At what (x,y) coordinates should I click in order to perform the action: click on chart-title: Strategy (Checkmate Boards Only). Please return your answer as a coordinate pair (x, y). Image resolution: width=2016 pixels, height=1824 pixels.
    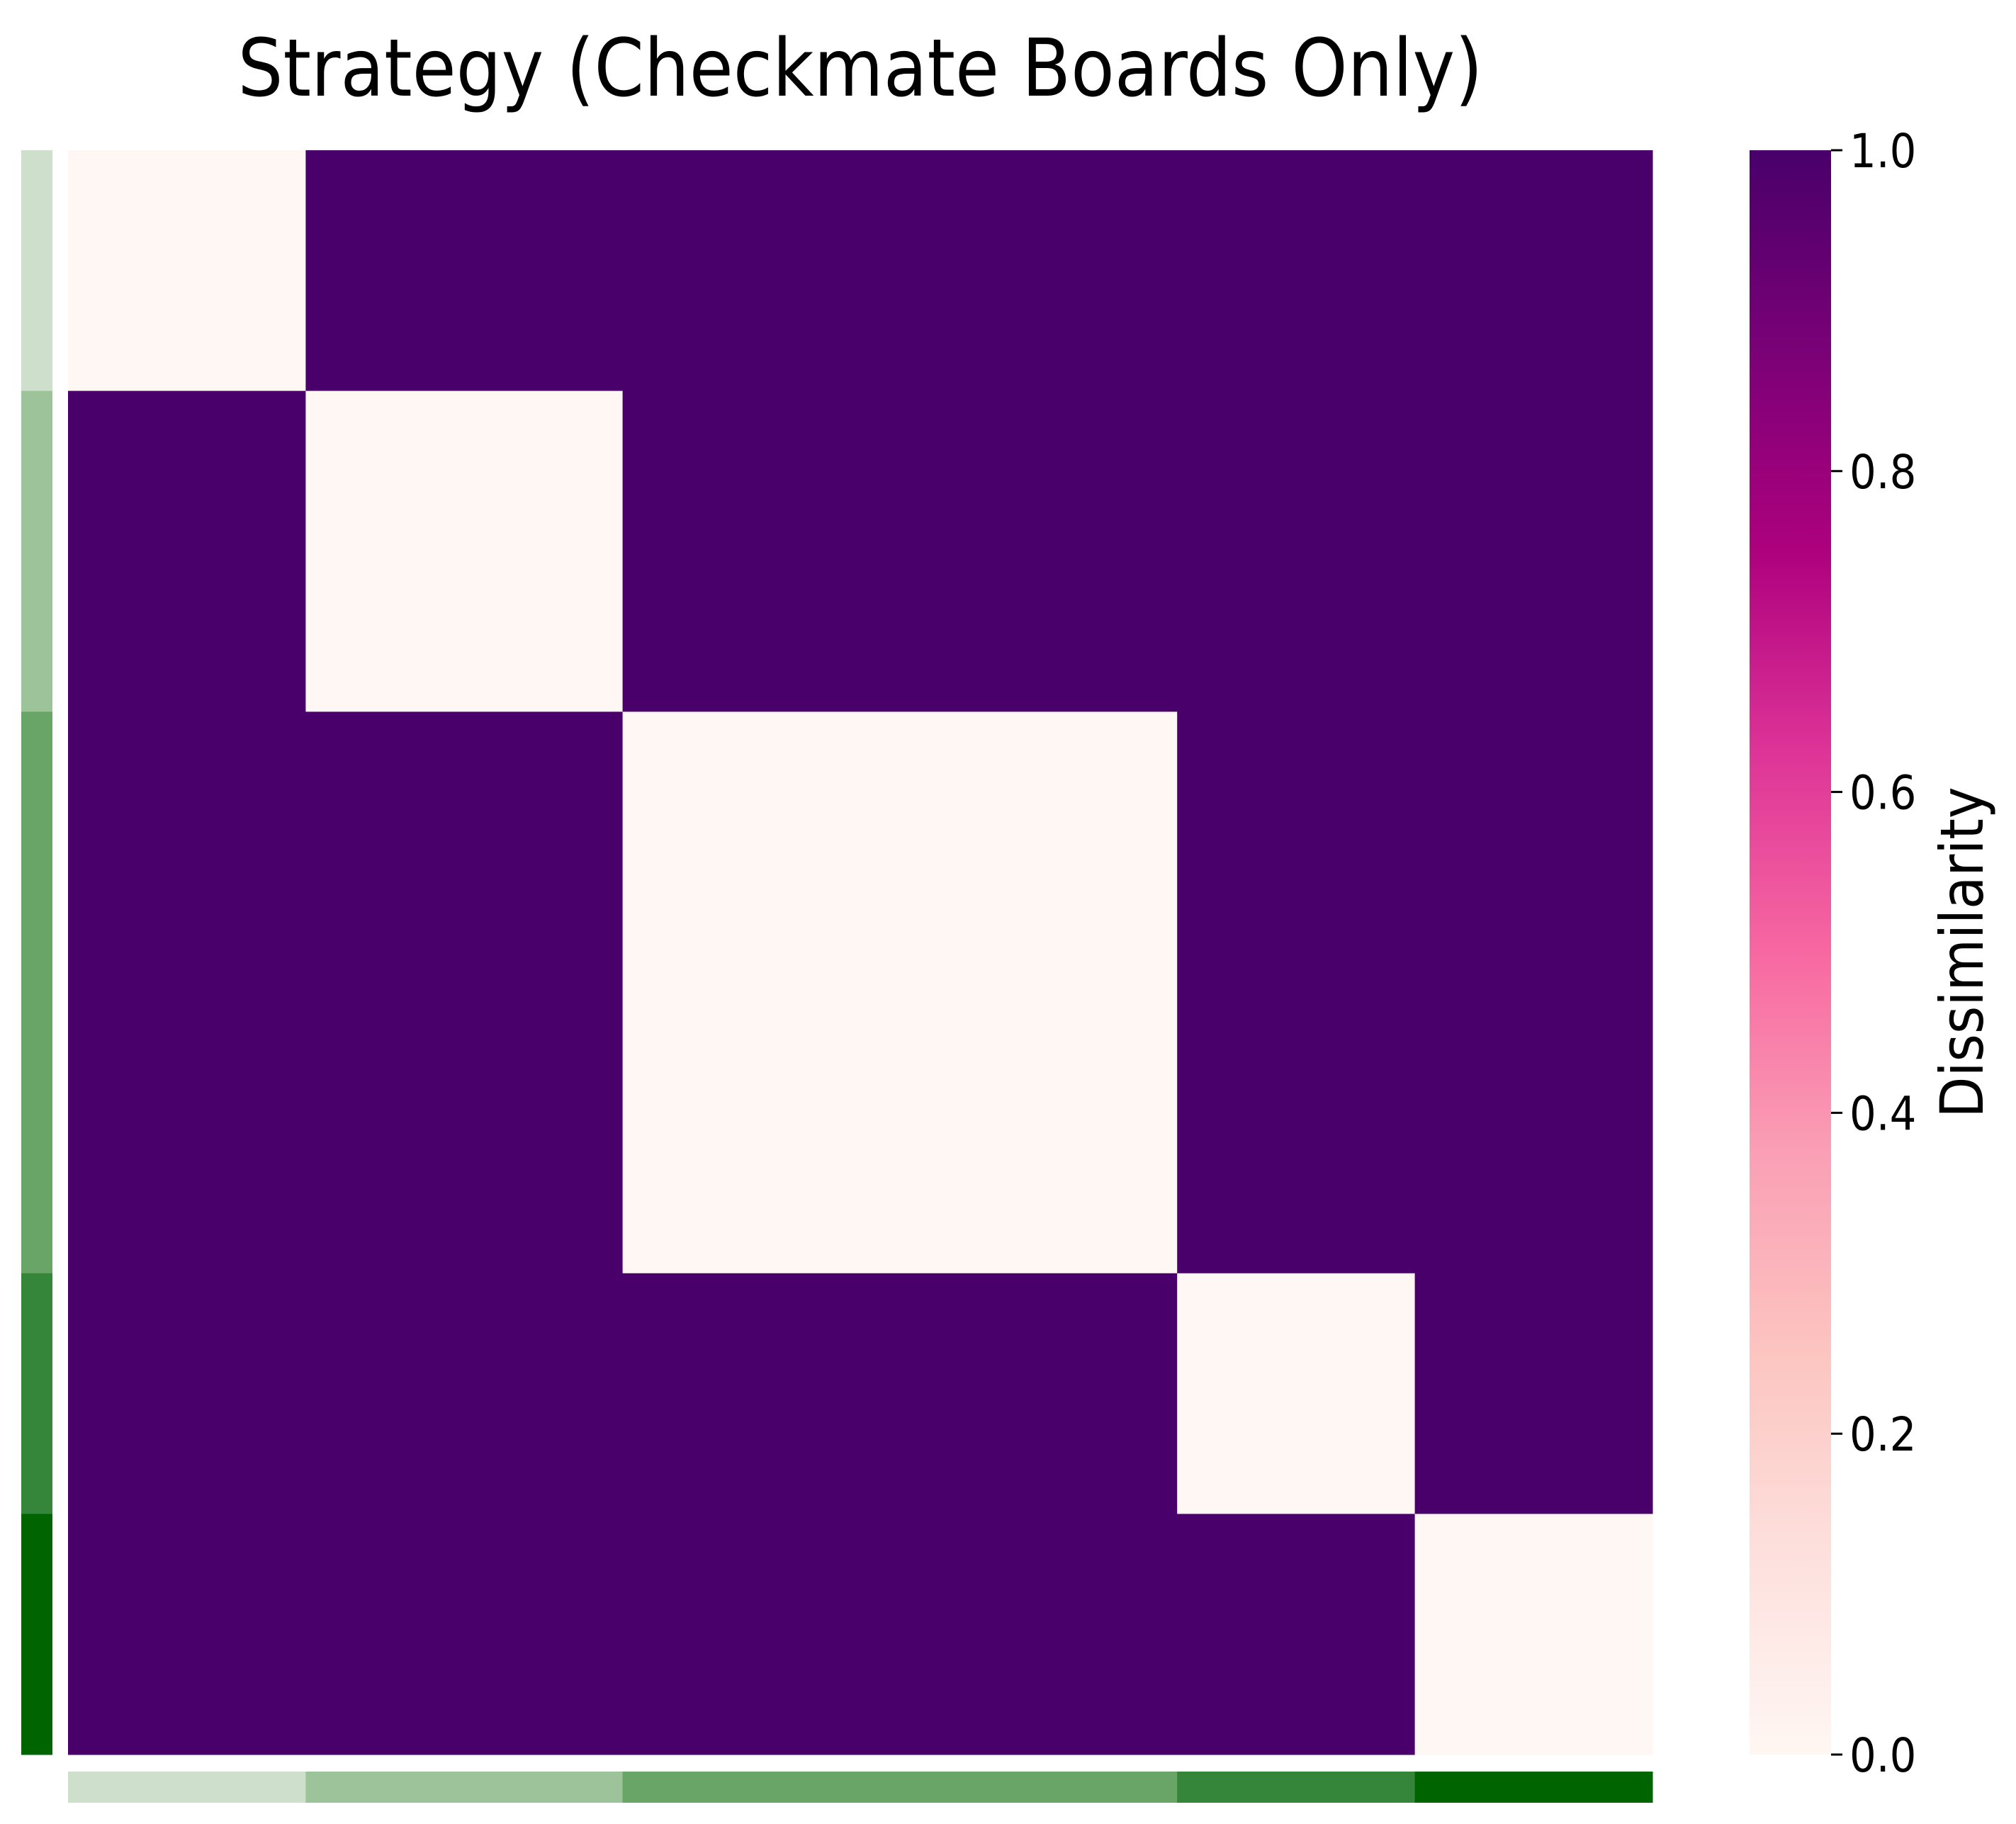
    Looking at the image, I should click on (860, 69).